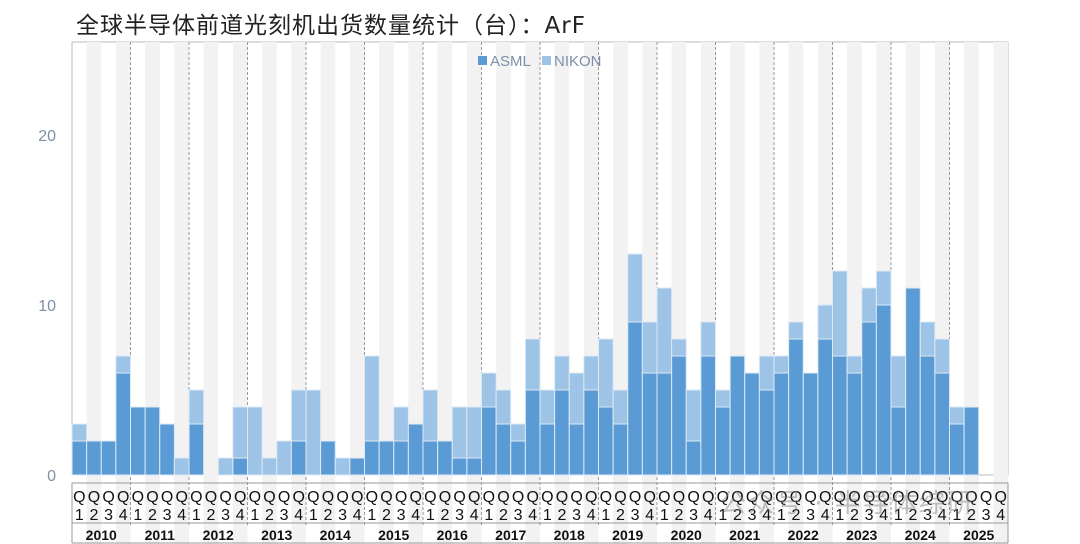 Image resolution: width=1080 pixels, height=544 pixels. Describe the element at coordinates (978, 535) in the screenshot. I see `x-tick-year: 2025` at that location.